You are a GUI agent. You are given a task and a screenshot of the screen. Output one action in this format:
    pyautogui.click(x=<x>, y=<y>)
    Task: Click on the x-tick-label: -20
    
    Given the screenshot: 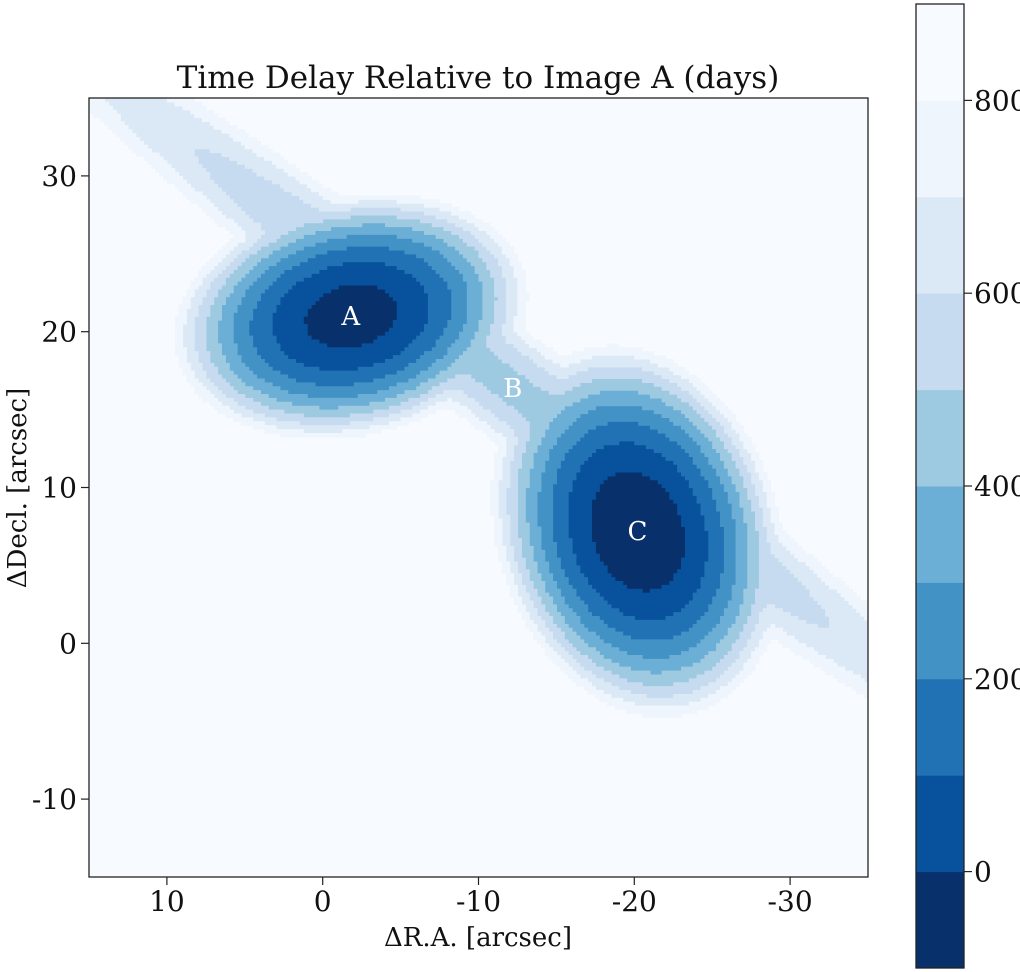 What is the action you would take?
    pyautogui.click(x=634, y=901)
    